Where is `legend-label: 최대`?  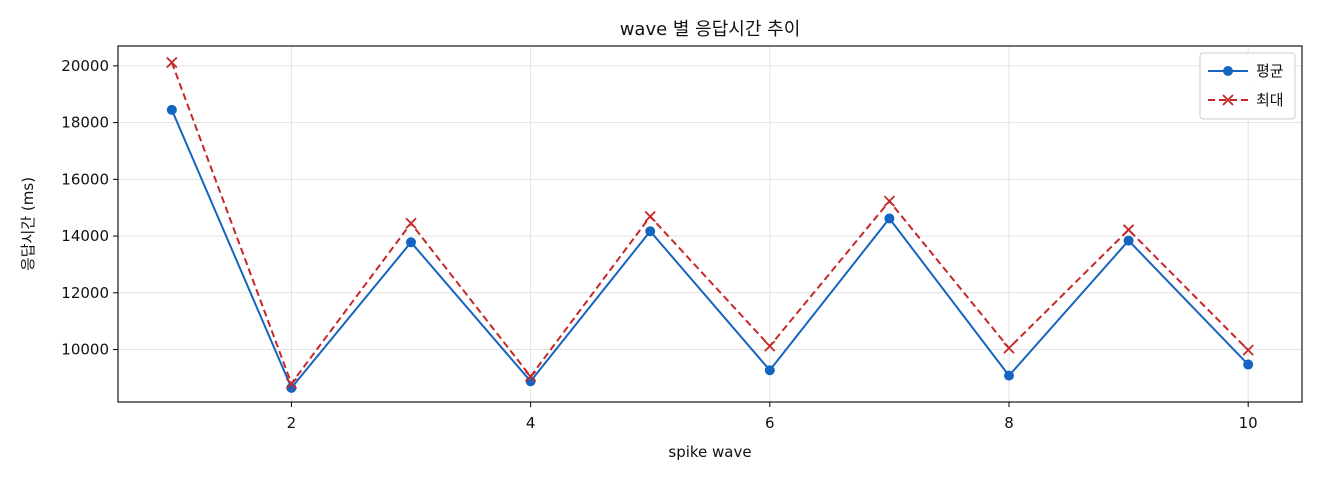
legend-label: 최대 is located at coordinates (1270, 100).